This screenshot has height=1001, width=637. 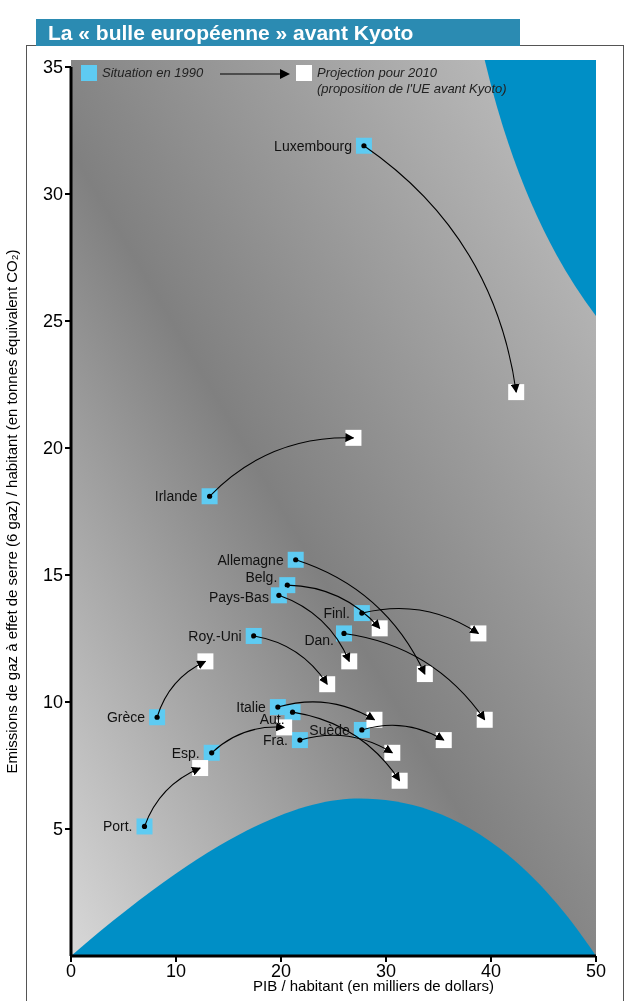 What do you see at coordinates (176, 496) in the screenshot?
I see `annotation: Irlande` at bounding box center [176, 496].